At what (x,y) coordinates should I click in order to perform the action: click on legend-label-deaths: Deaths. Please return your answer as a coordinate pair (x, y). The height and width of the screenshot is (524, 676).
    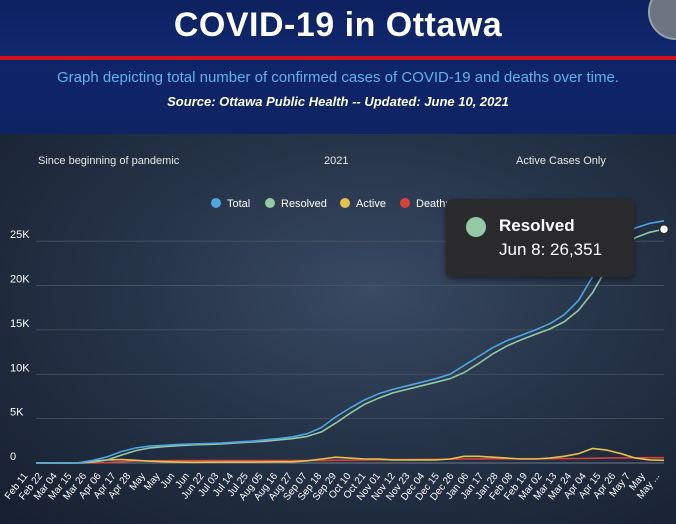
    Looking at the image, I should click on (433, 204).